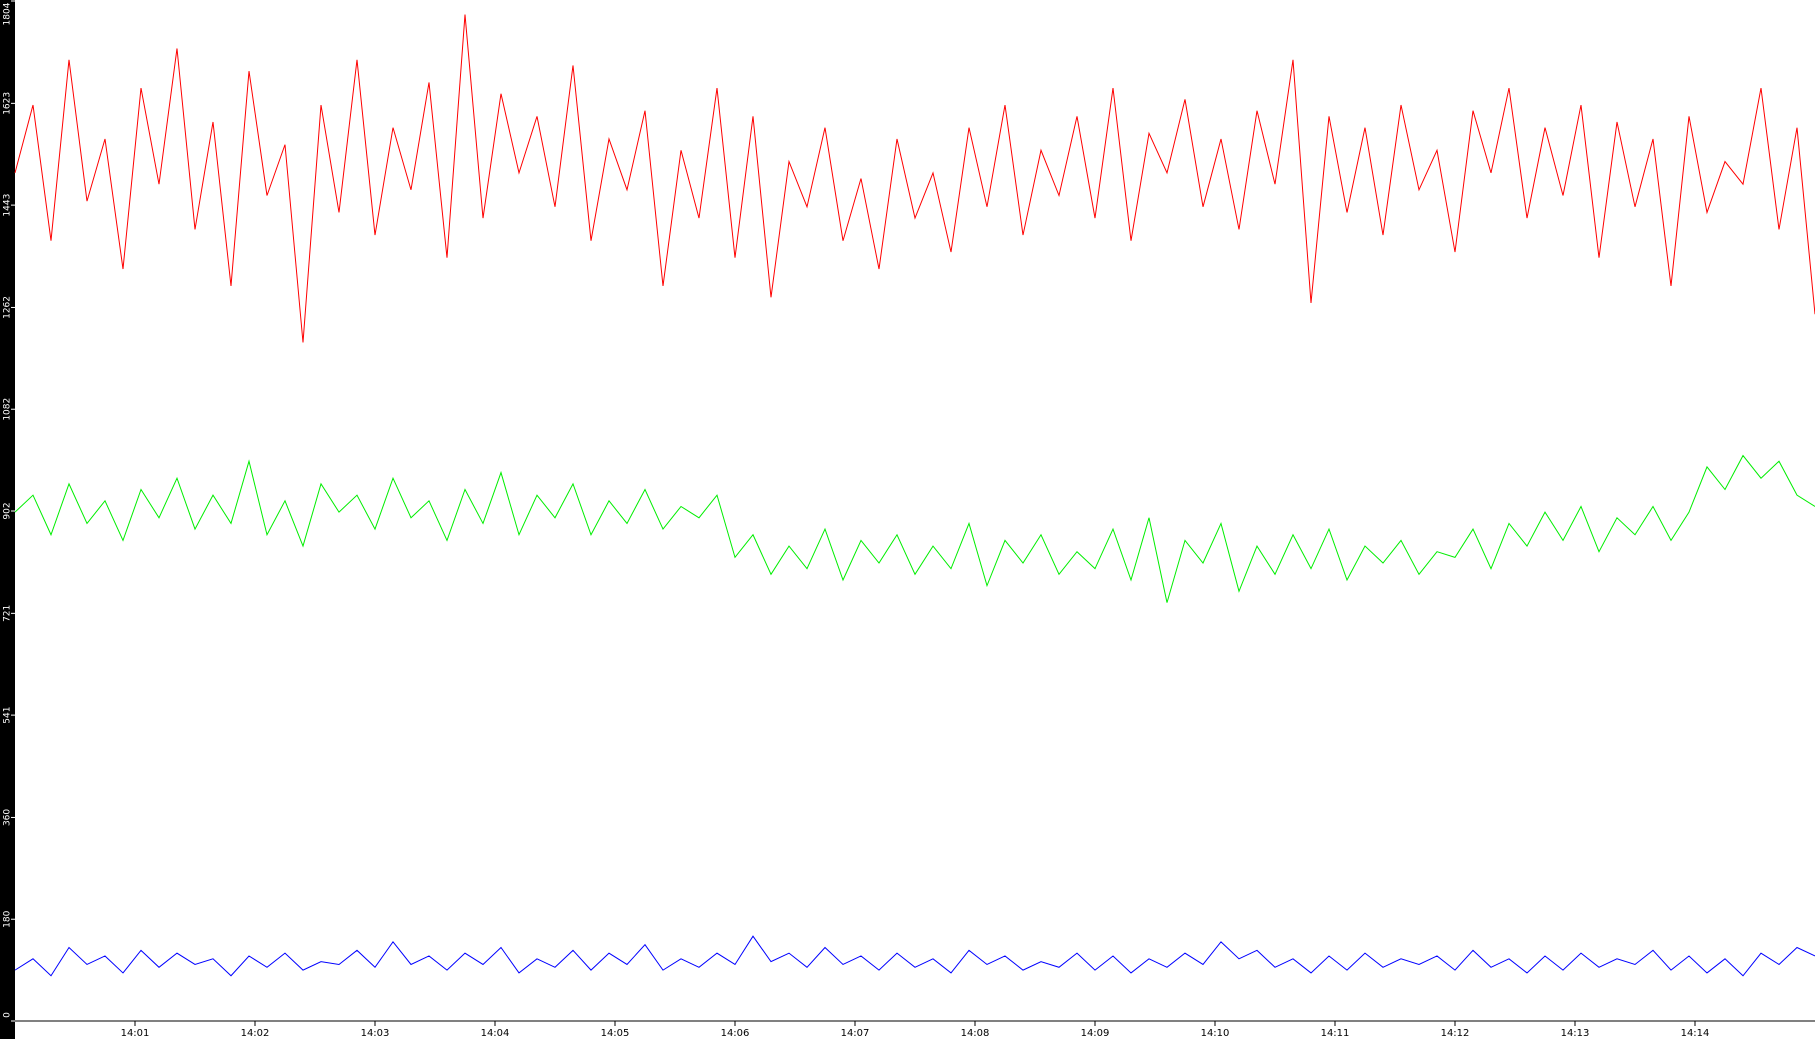 This screenshot has height=1039, width=1815. I want to click on x-tick-label: 14:03, so click(375, 1033).